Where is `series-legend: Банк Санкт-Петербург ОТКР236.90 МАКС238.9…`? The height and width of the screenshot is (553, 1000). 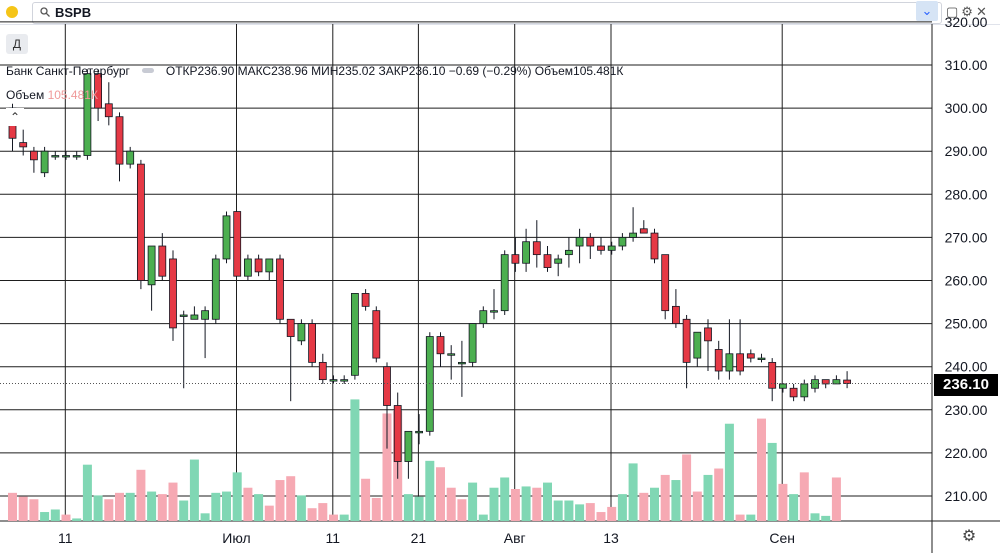
series-legend: Банк Санкт-Петербург ОТКР236.90 МАКС238.9… is located at coordinates (314, 71).